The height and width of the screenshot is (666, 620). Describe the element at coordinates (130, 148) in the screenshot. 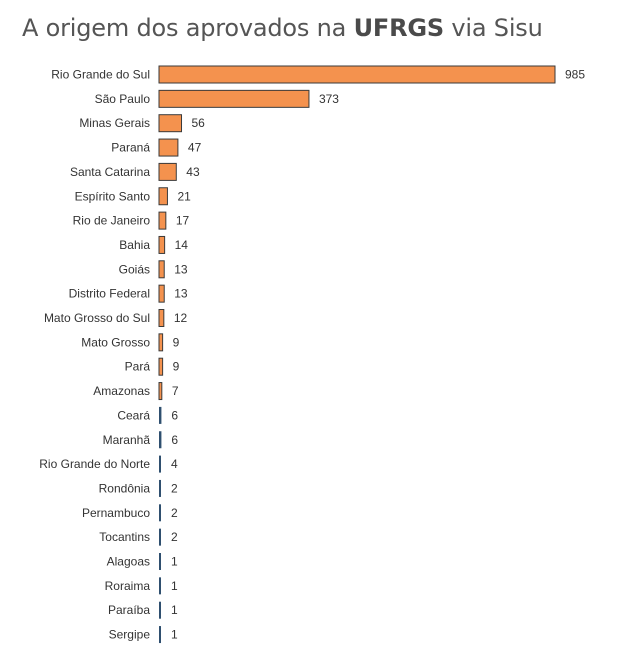

I see `category-label: Paraná` at that location.